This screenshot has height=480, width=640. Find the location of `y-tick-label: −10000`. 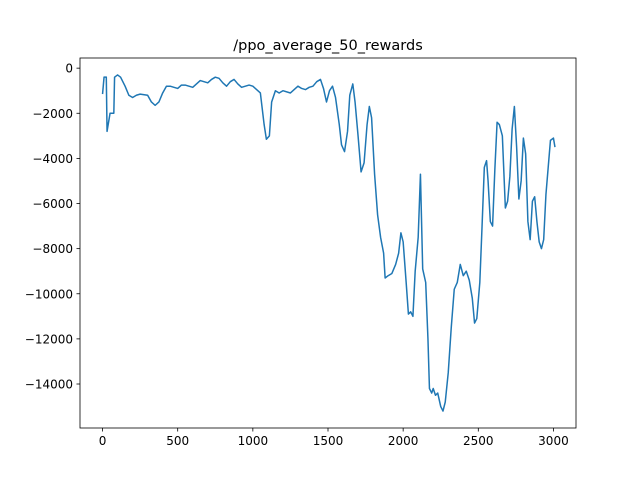

y-tick-label: −10000 is located at coordinates (49, 294).